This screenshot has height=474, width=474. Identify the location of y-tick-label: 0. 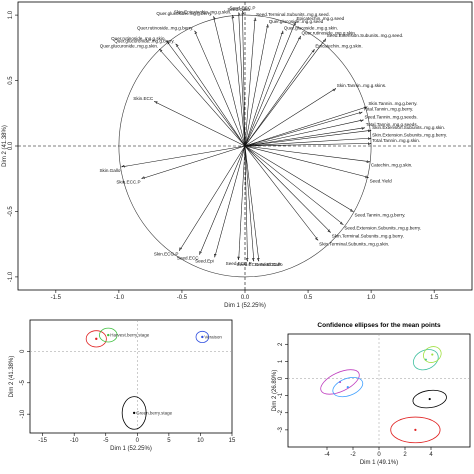
(23, 351).